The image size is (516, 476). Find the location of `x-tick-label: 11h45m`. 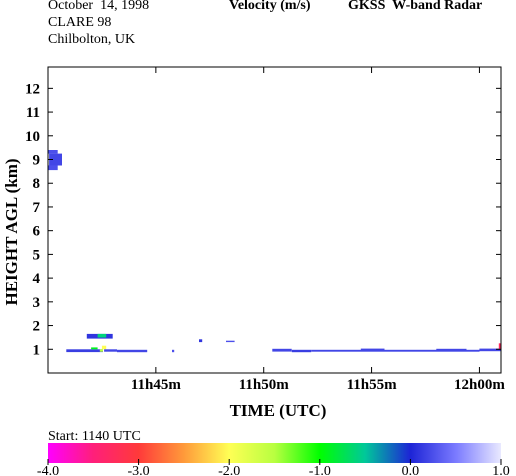

x-tick-label: 11h45m is located at coordinates (156, 385).